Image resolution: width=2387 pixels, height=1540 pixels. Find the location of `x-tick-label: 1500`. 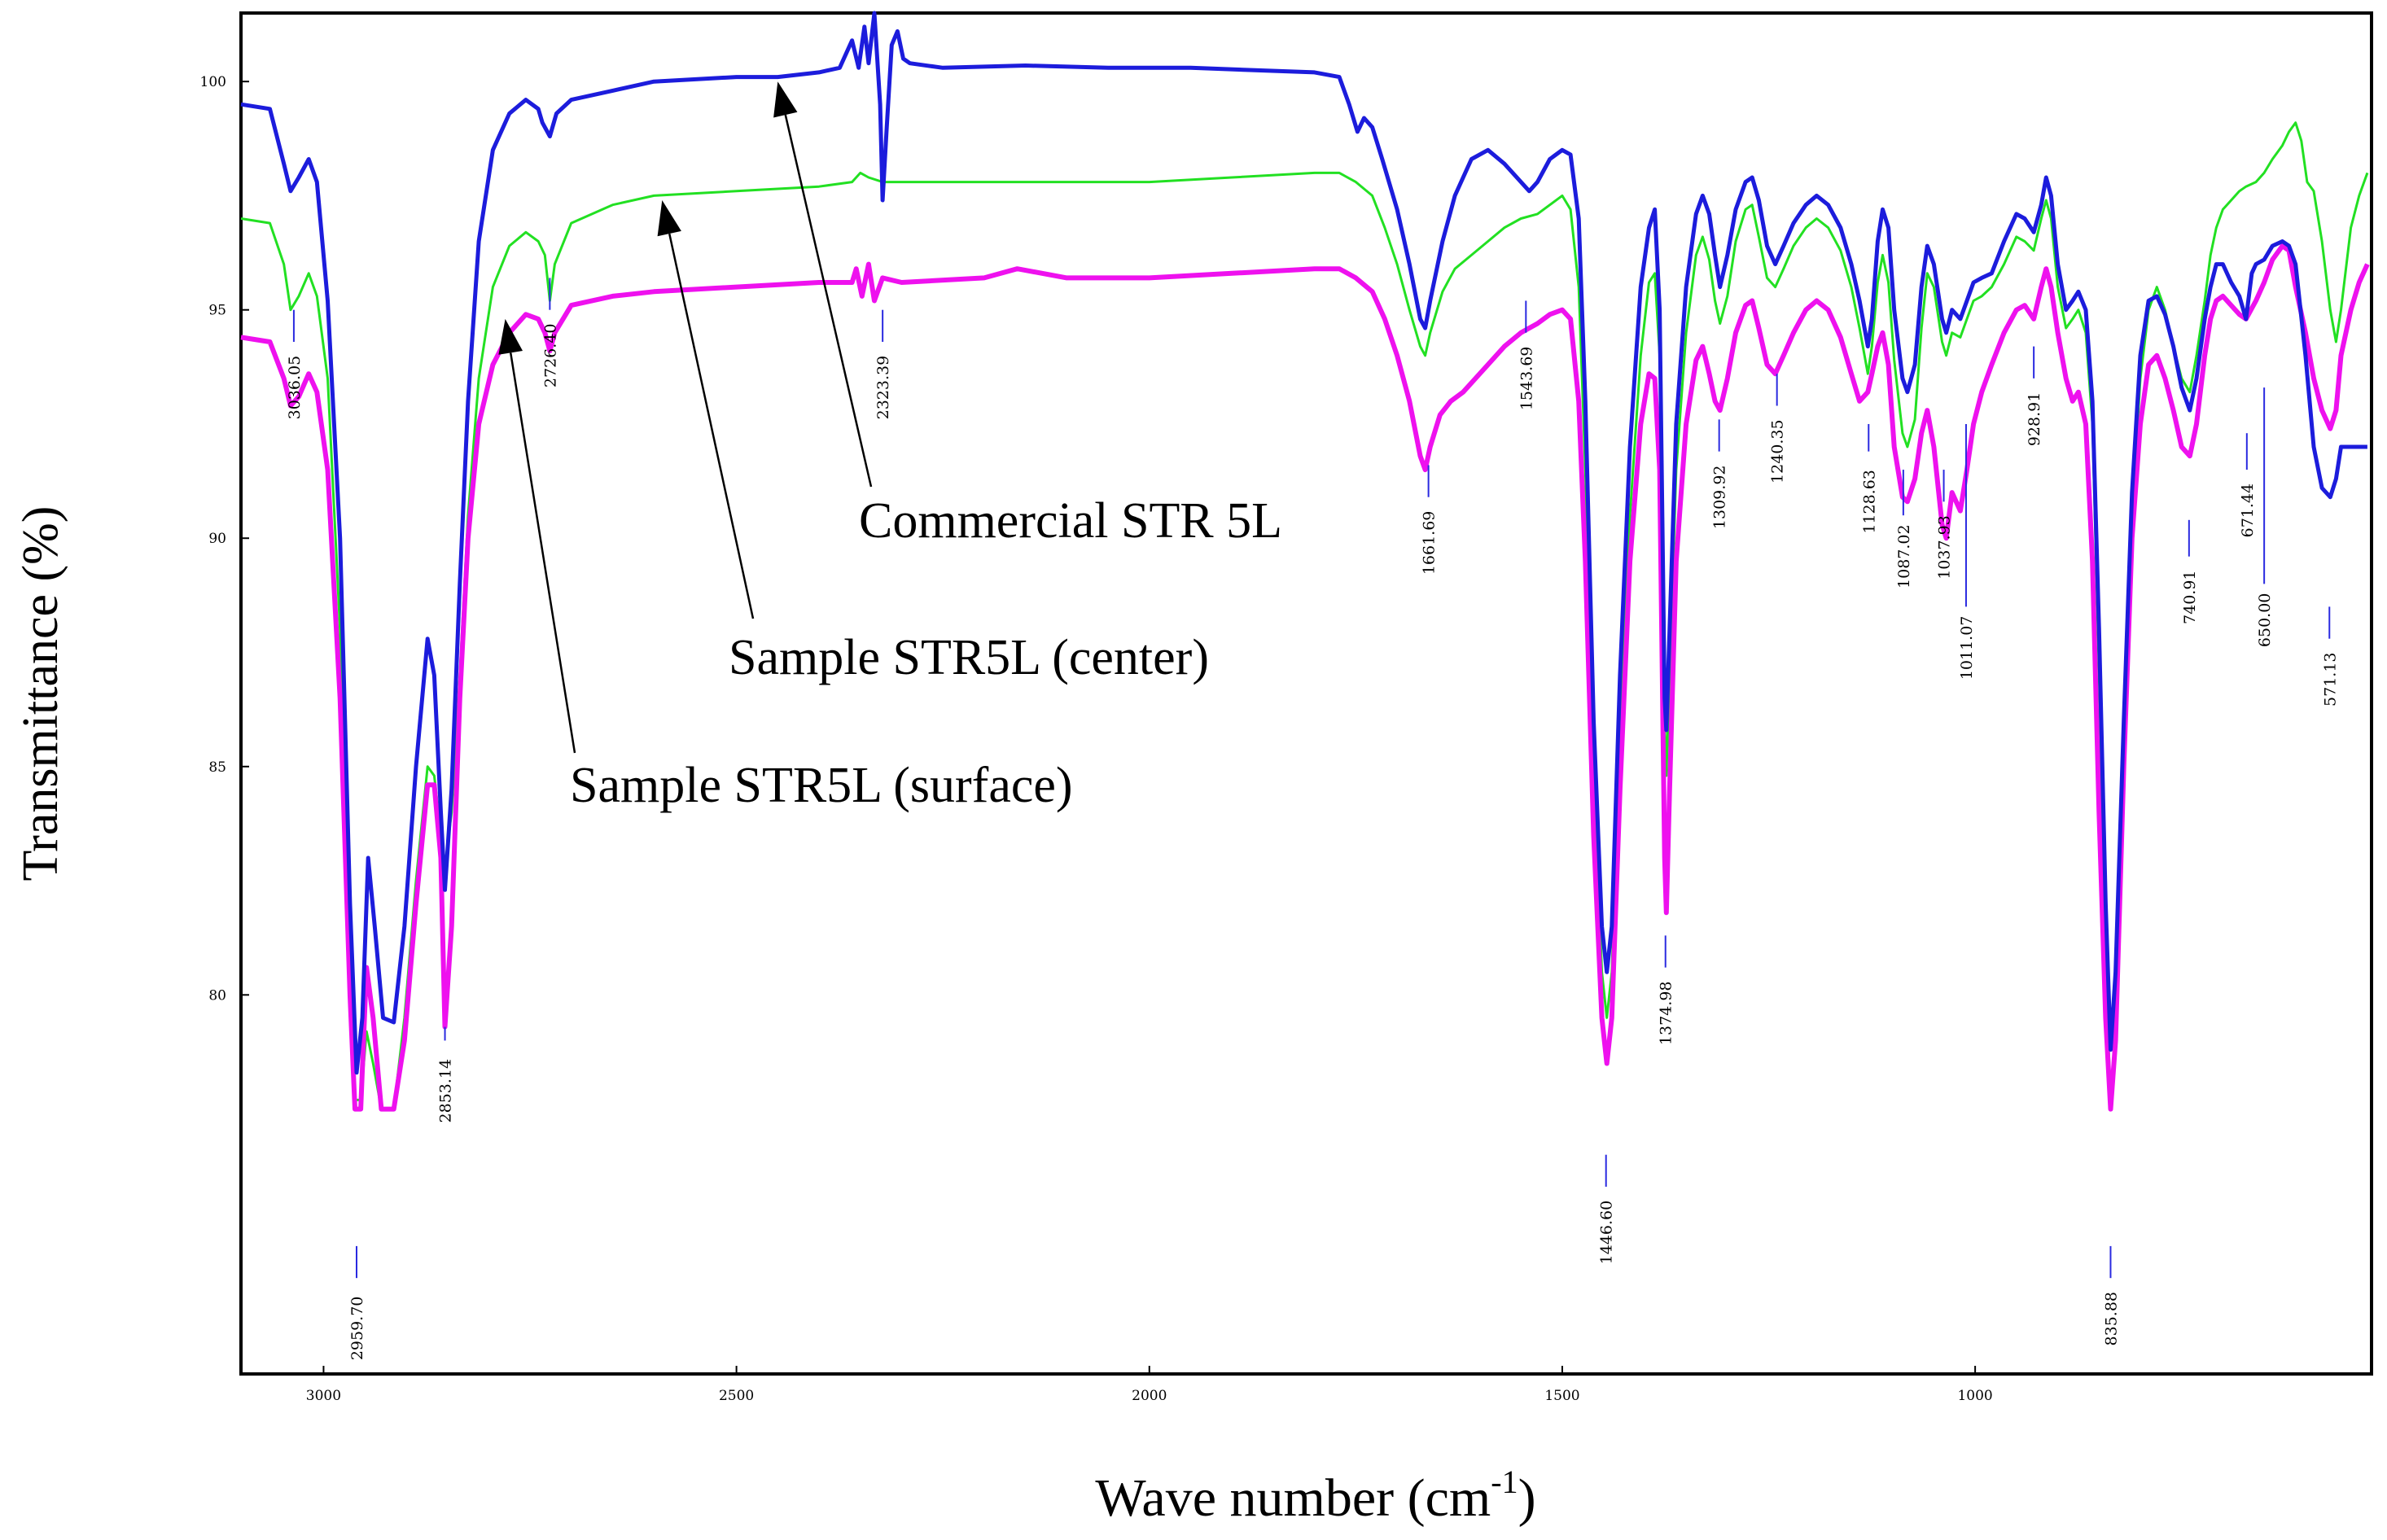

x-tick-label: 1500 is located at coordinates (1561, 1396).